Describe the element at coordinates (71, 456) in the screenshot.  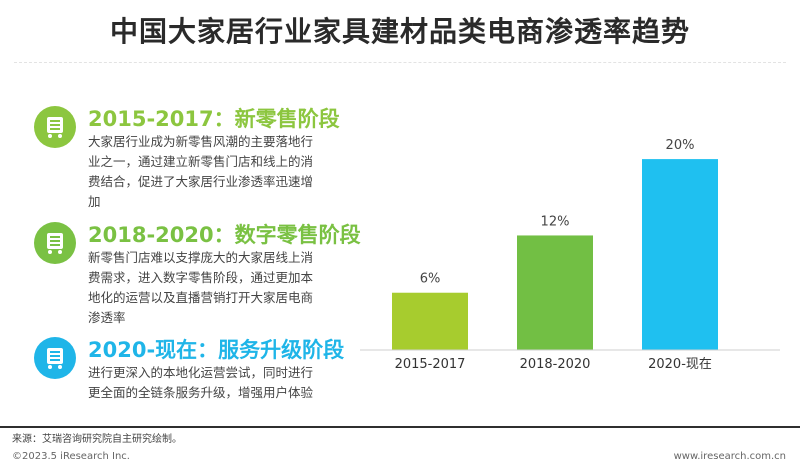
I see `copyright: ©2023.5 iResearch Inc.` at that location.